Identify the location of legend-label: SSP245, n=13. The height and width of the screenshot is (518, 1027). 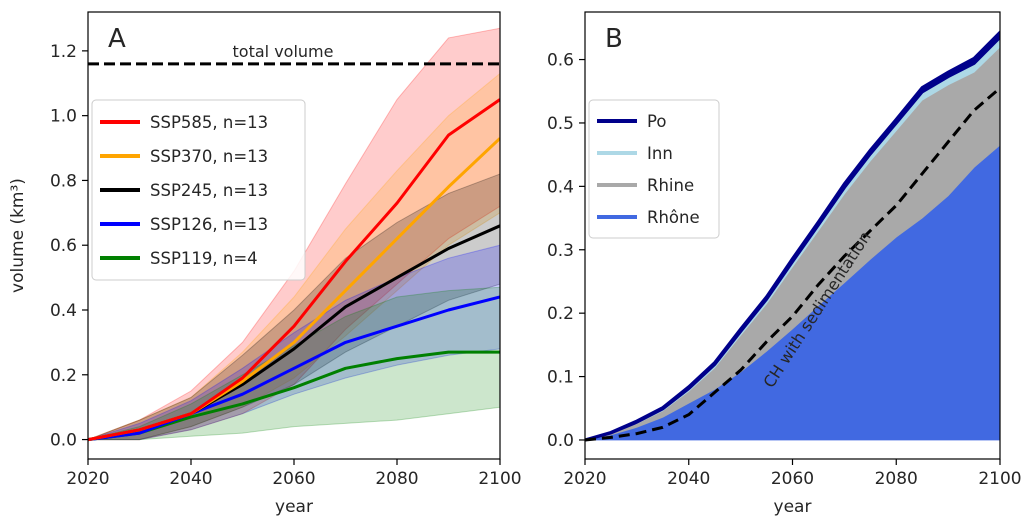
(209, 190).